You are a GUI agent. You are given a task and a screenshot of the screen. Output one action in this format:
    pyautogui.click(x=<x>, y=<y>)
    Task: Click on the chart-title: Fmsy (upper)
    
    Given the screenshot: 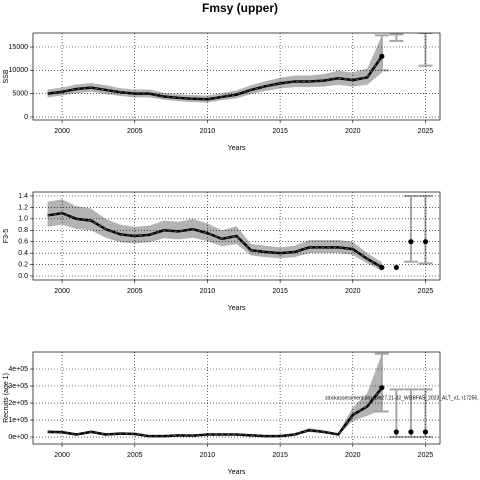 What is the action you would take?
    pyautogui.click(x=240, y=8)
    